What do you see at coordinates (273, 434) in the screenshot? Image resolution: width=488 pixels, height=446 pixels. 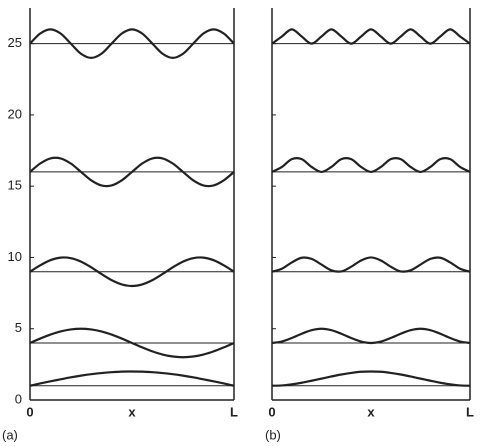 I see `panel-label: (b)` at bounding box center [273, 434].